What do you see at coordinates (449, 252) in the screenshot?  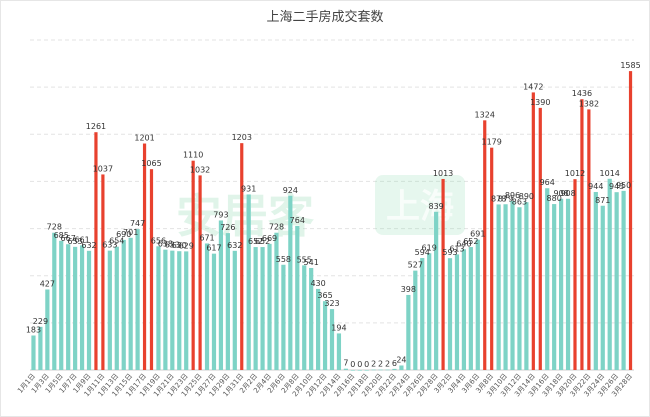 I see `bar-value-label: 593` at bounding box center [449, 252].